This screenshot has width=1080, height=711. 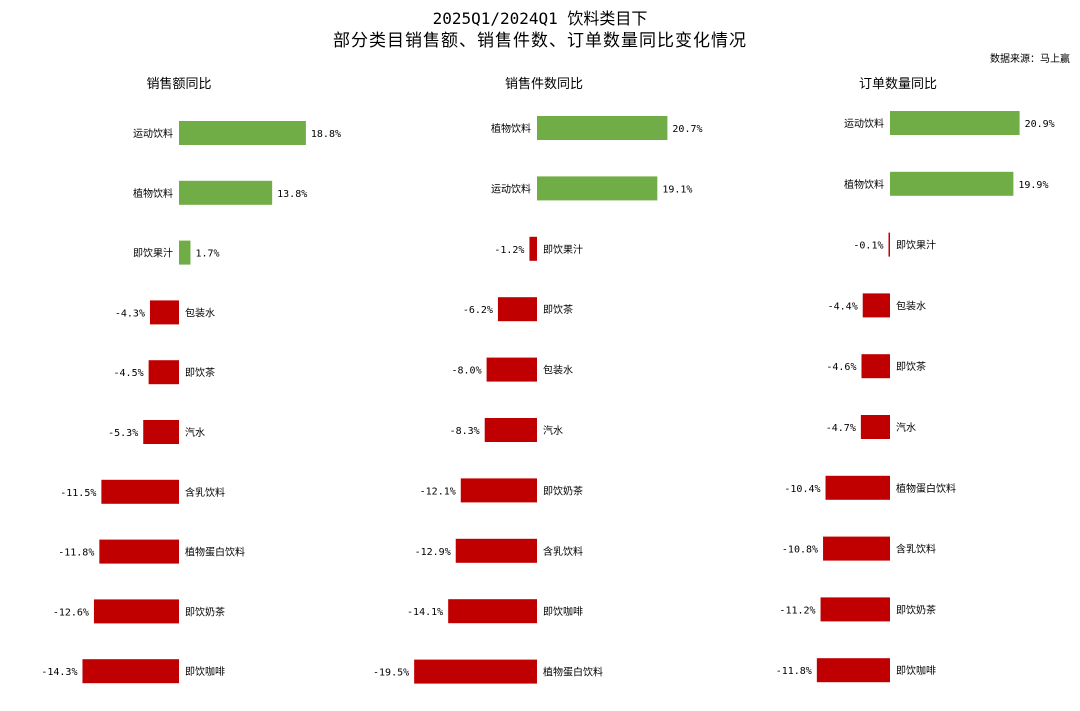 I want to click on data-label: 19.9%, so click(x=1033, y=185).